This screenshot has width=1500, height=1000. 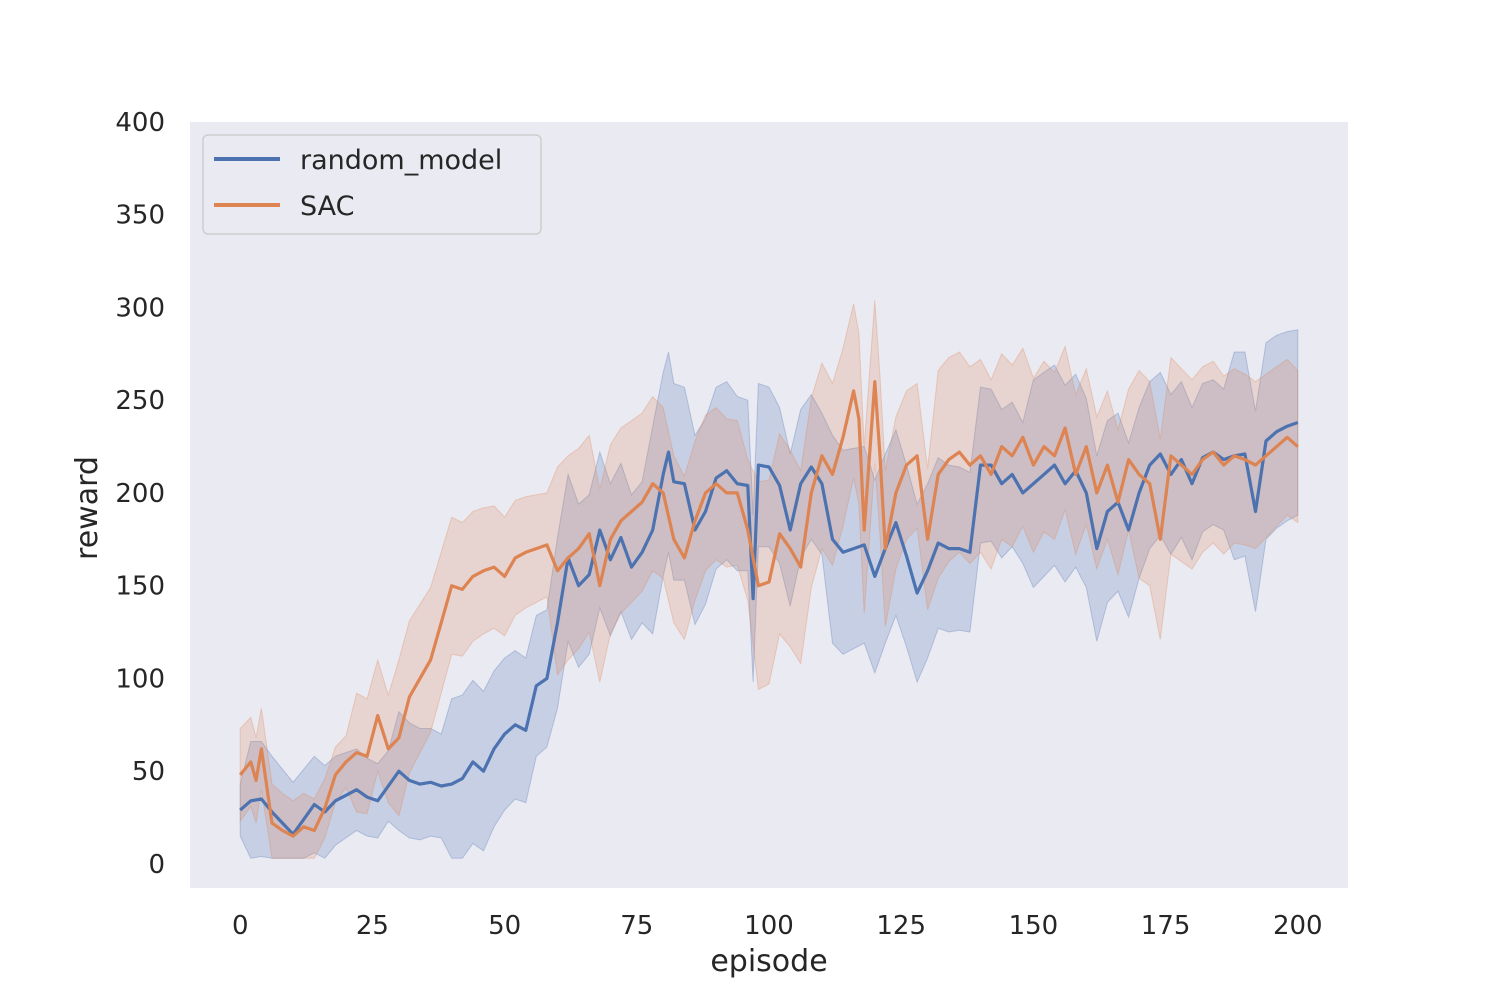 I want to click on legend-label-random-model: random_model, so click(x=401, y=160).